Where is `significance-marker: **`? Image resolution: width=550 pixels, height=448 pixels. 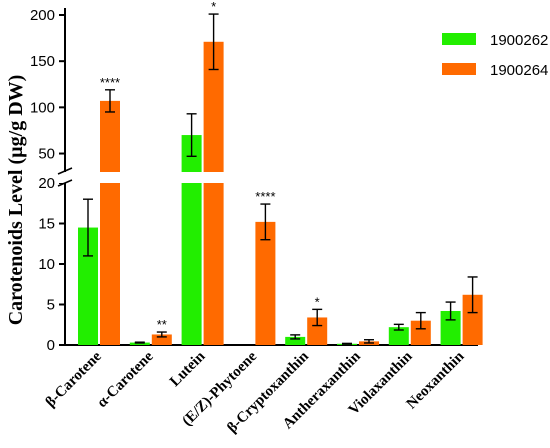 significance-marker: ** is located at coordinates (162, 324).